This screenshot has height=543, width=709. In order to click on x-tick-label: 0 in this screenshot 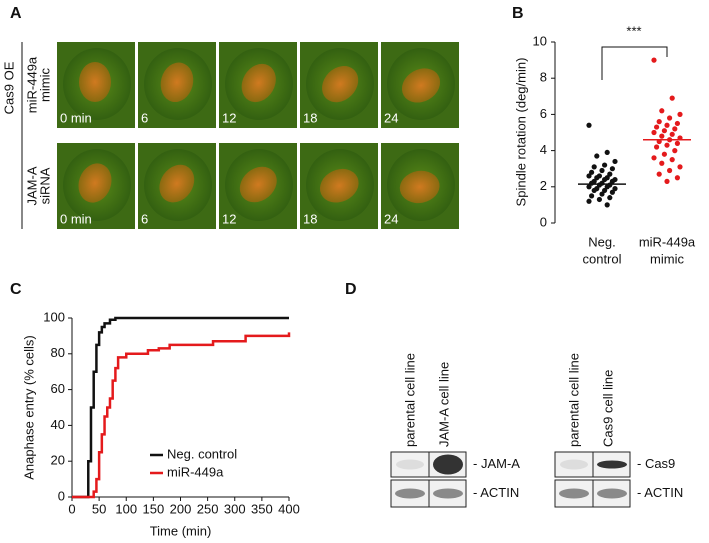, I will do `click(71, 508)`.